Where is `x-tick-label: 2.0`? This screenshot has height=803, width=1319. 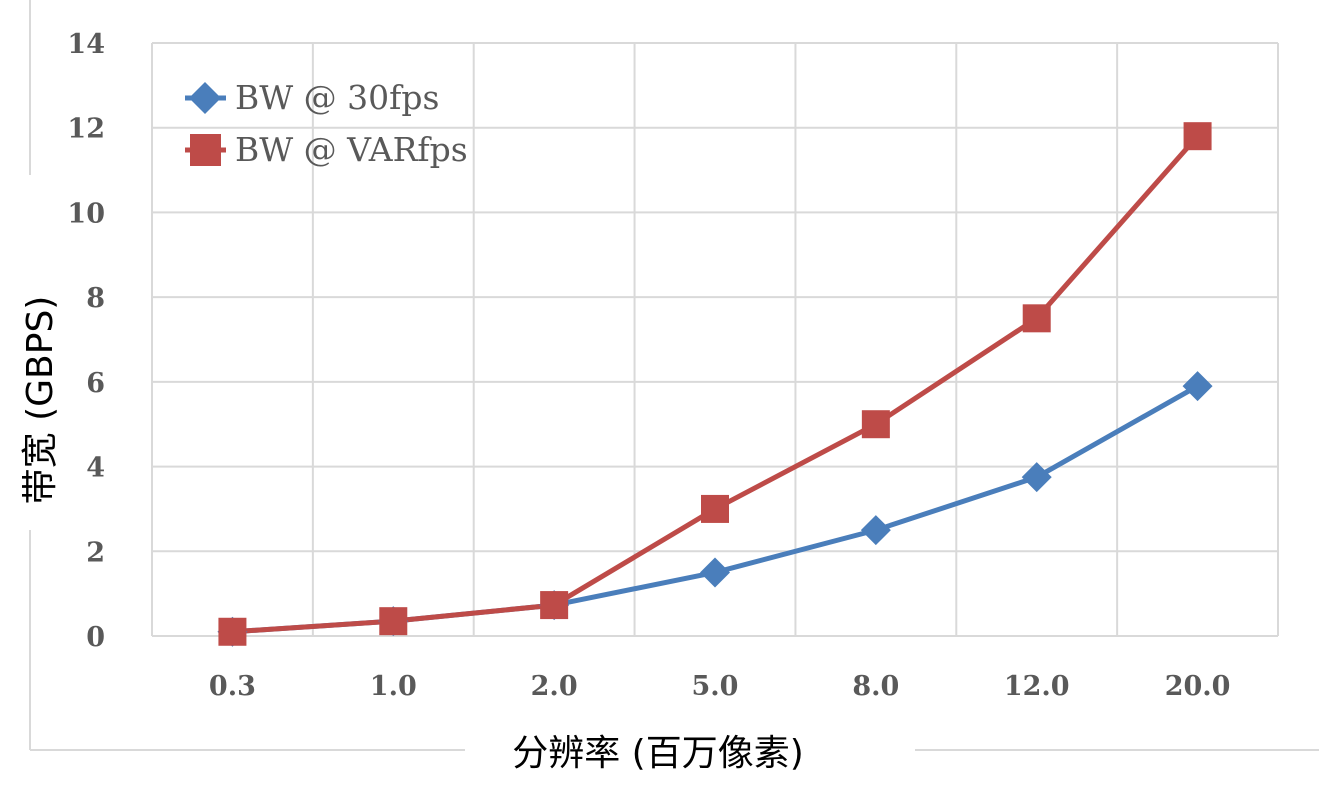
x-tick-label: 2.0 is located at coordinates (554, 686).